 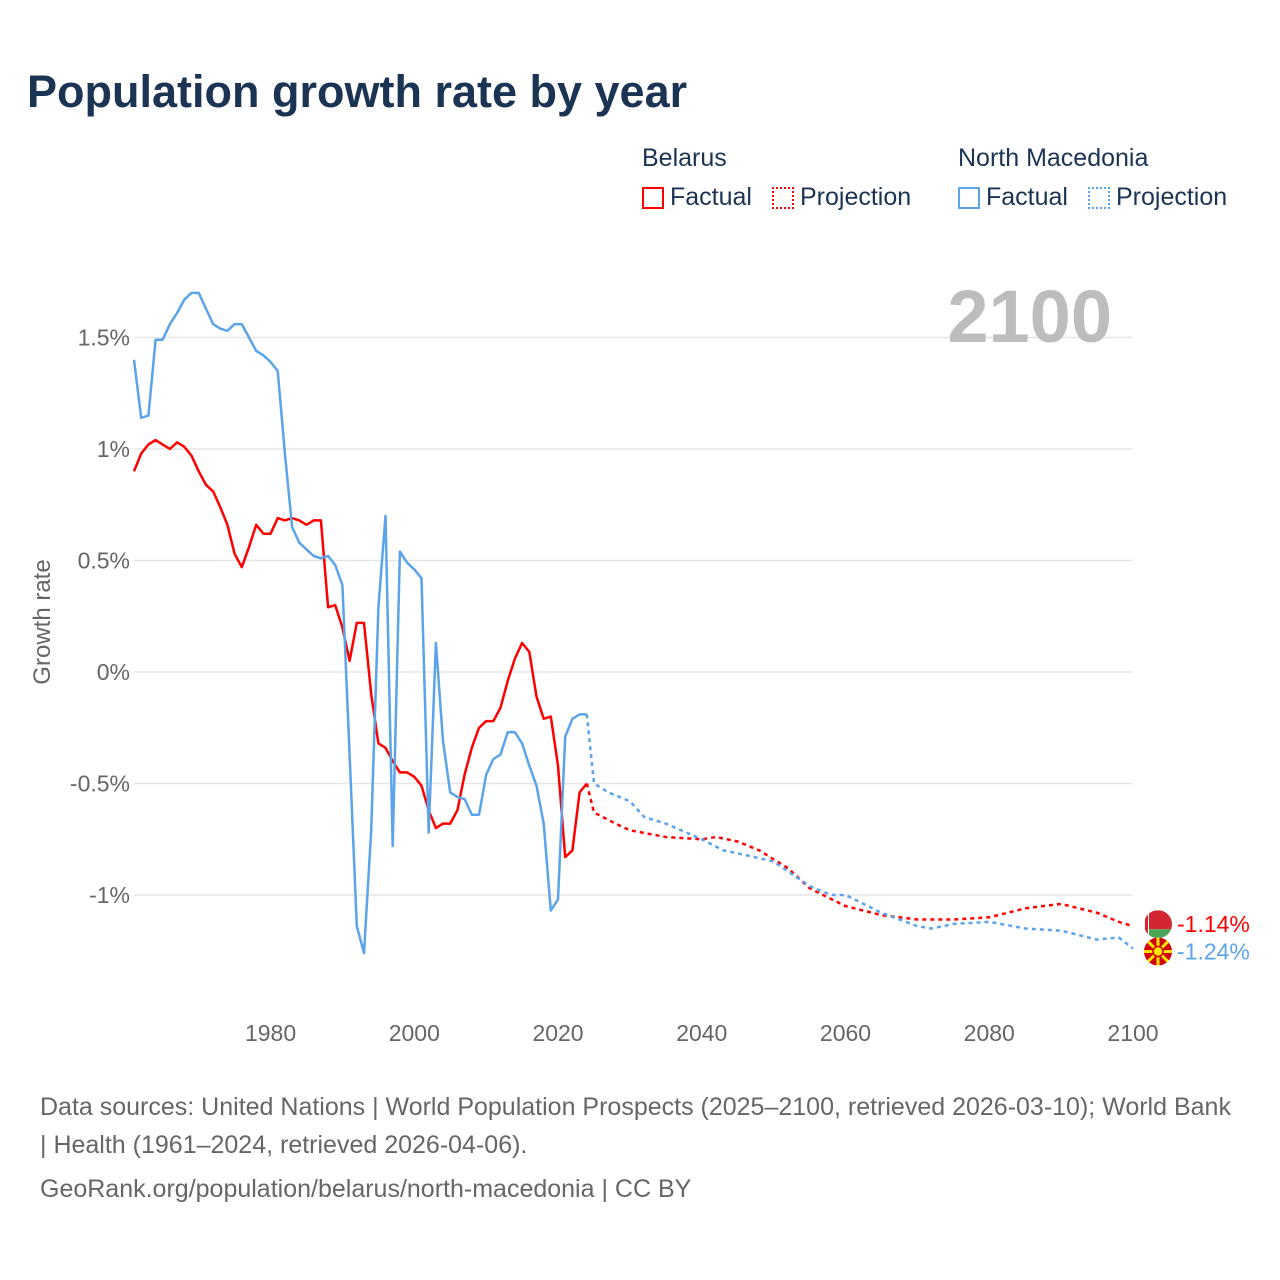 I want to click on flag-belarus-icon, so click(x=1158, y=924).